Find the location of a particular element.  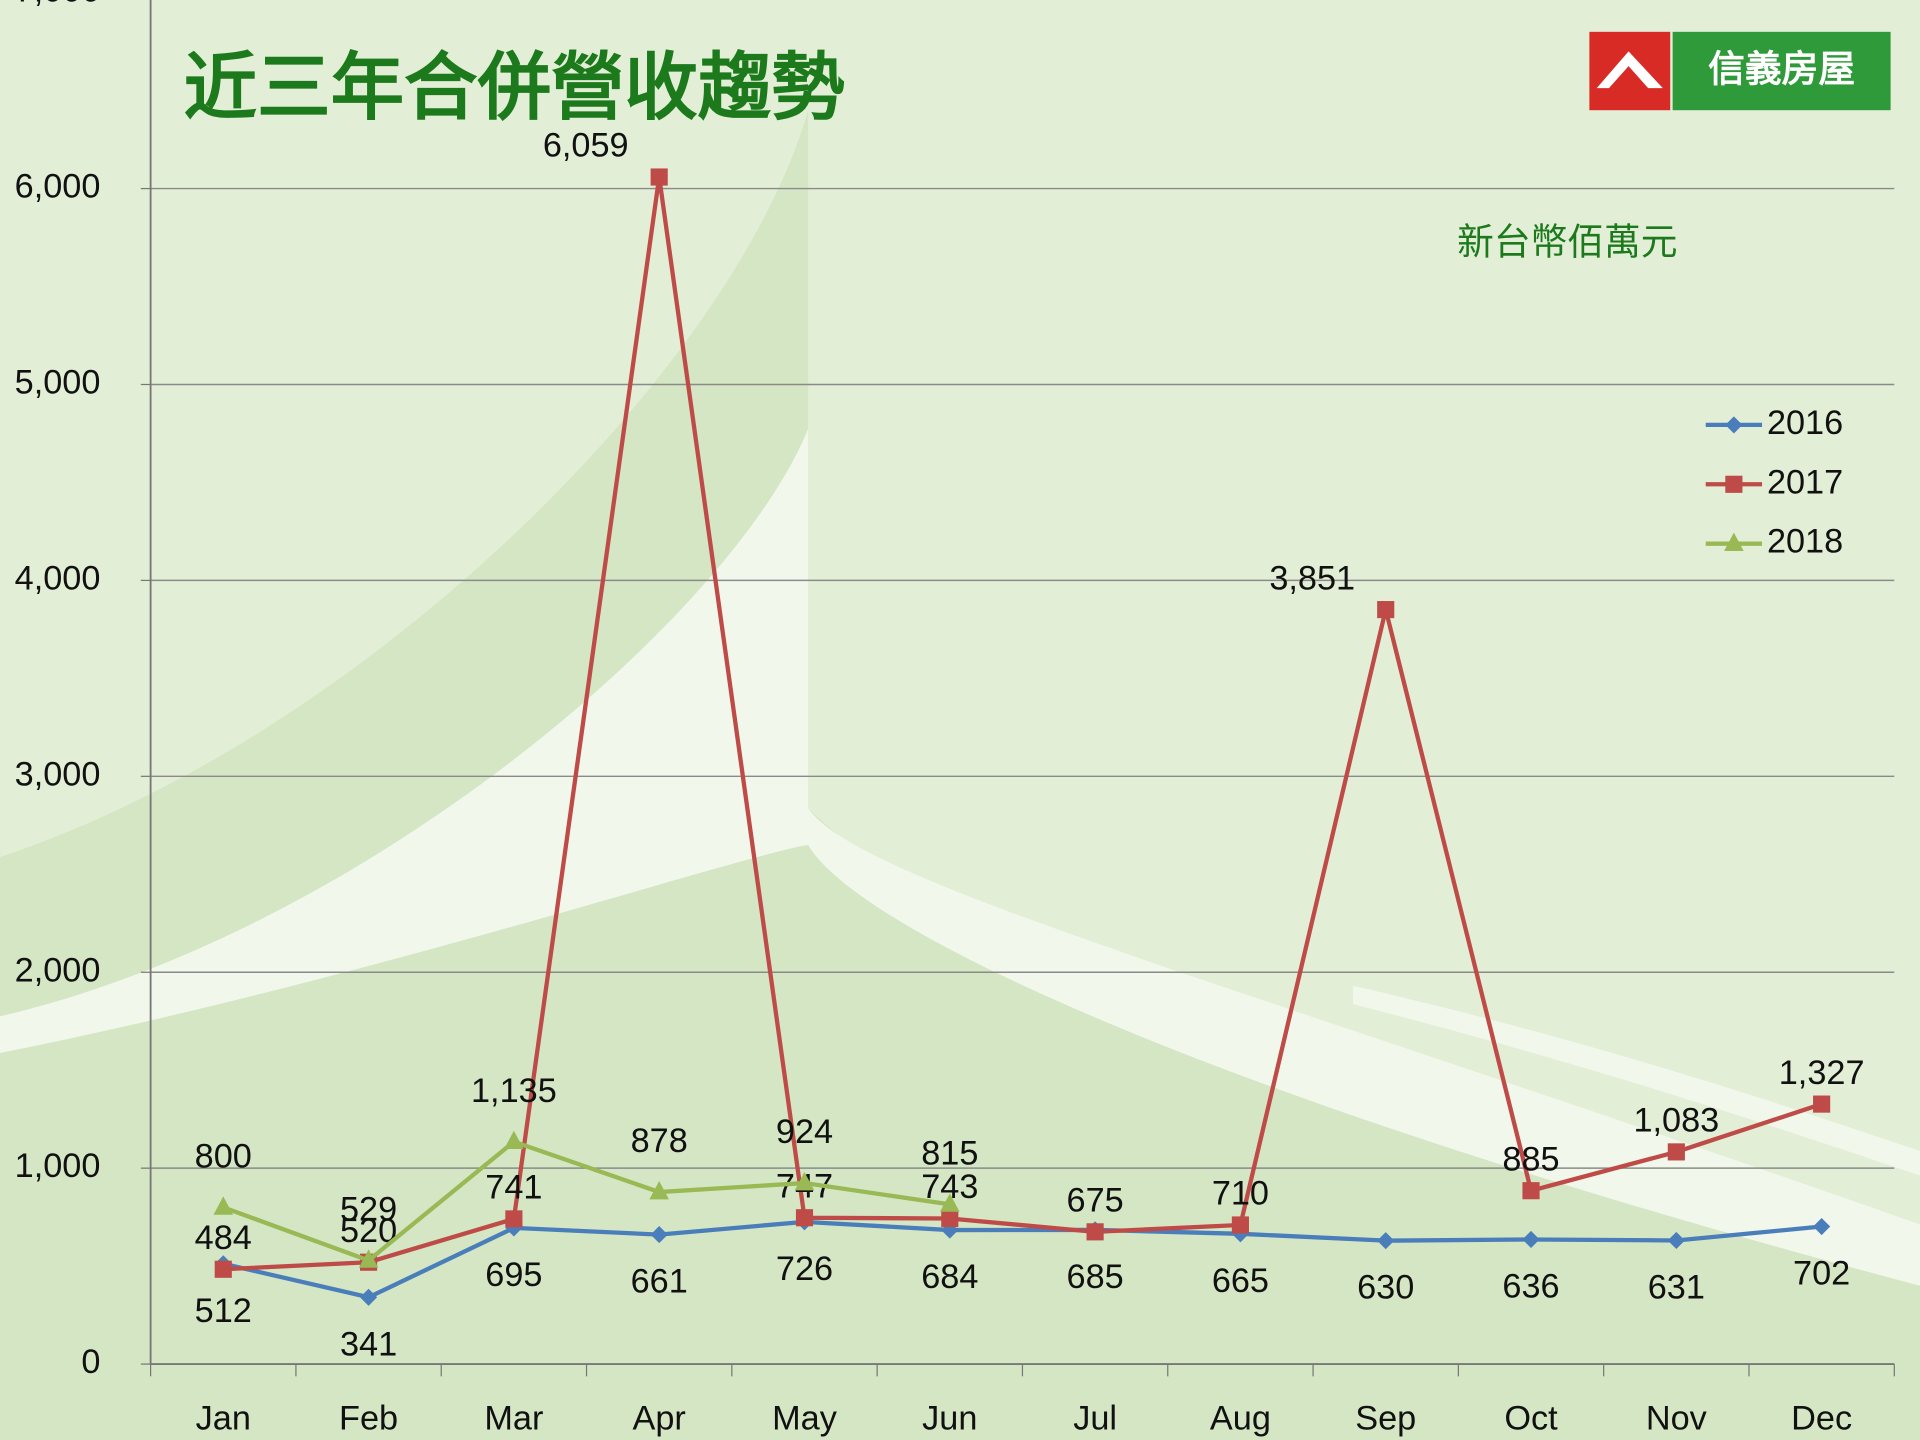

data-label: 702 is located at coordinates (1821, 1274).